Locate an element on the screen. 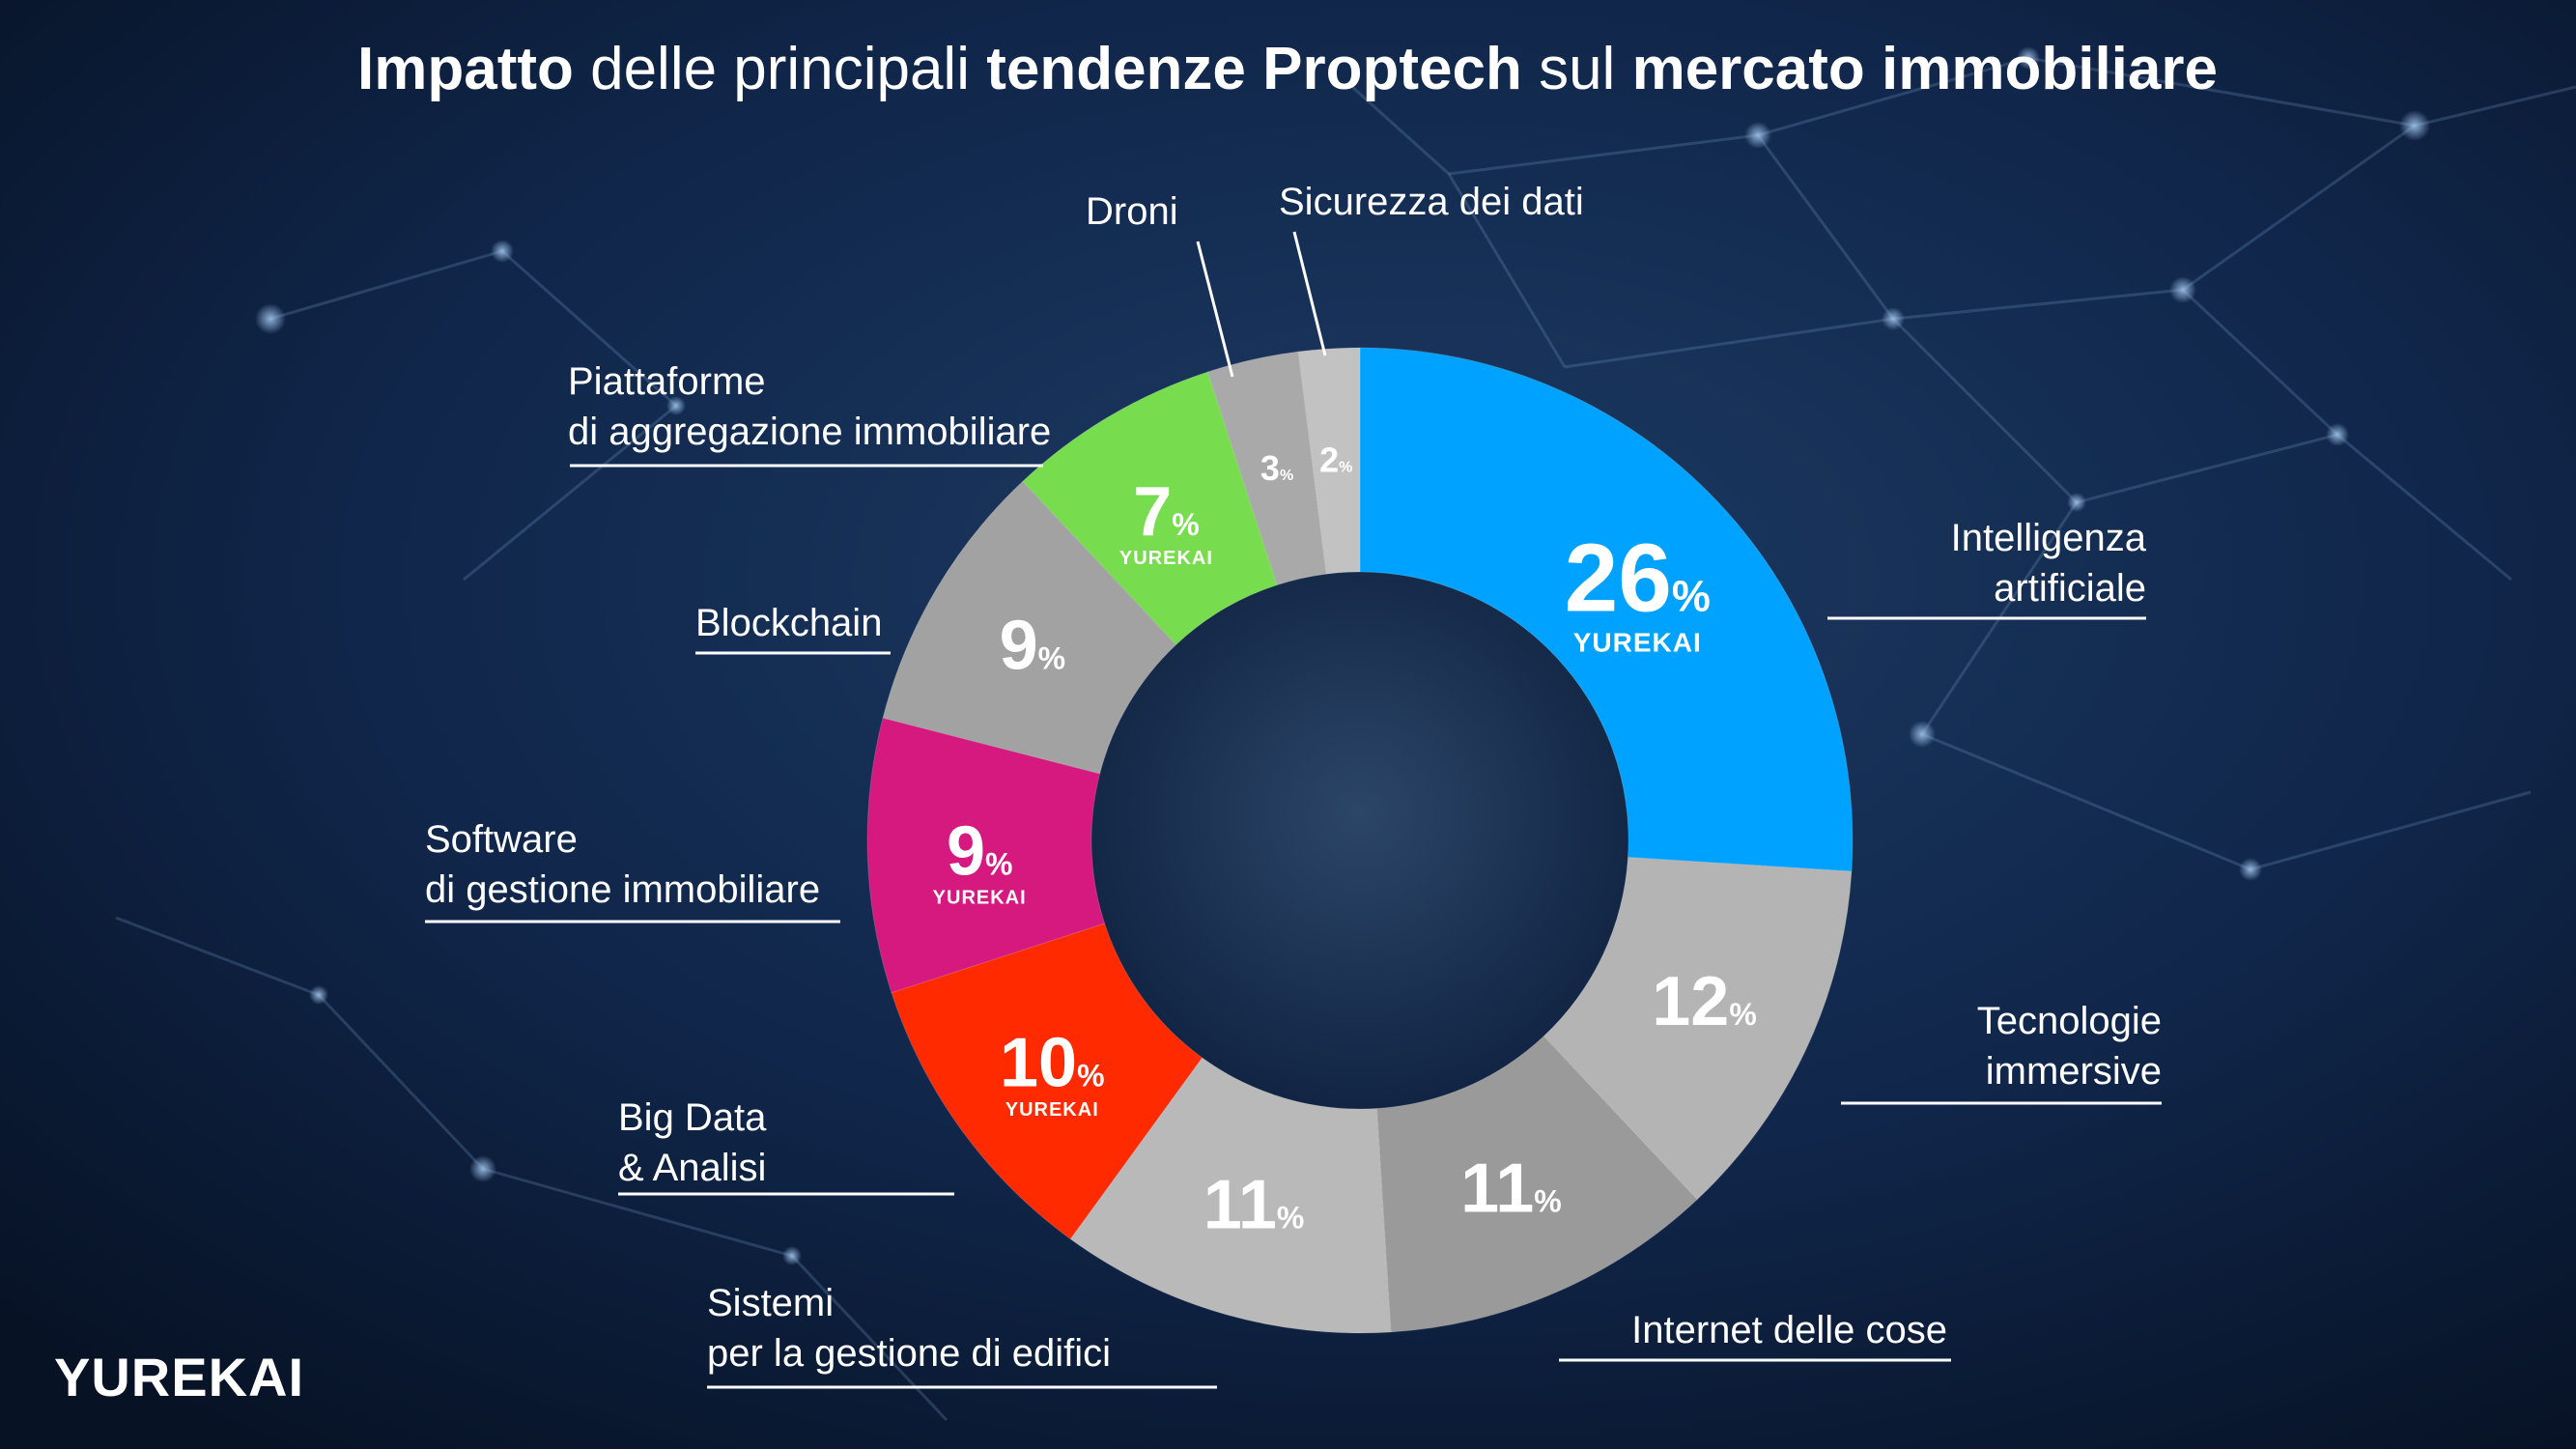 This screenshot has height=1449, width=2576. slice-category-label: Internet delle cose is located at coordinates (1789, 1330).